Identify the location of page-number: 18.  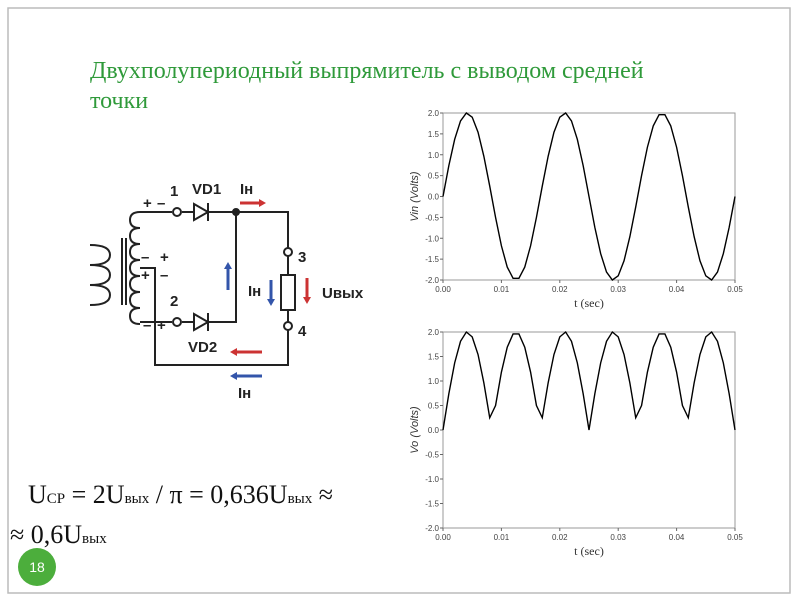
(37, 567).